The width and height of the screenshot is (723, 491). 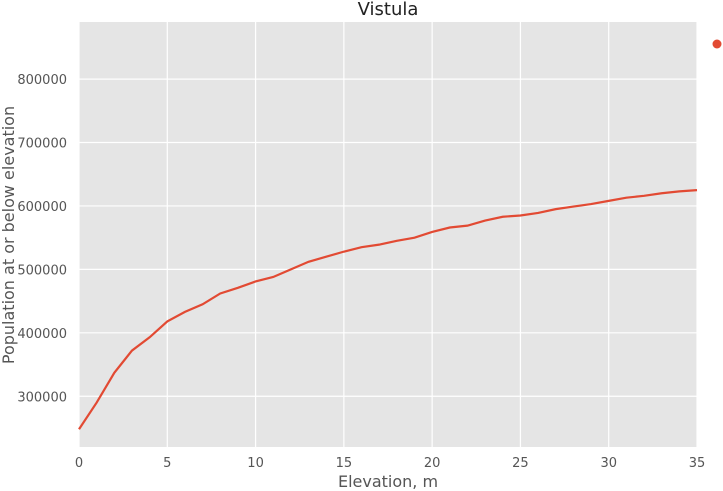 What do you see at coordinates (390, 463) in the screenshot?
I see `x-tick-labels: 0 5 10 15 20 25 30 35` at bounding box center [390, 463].